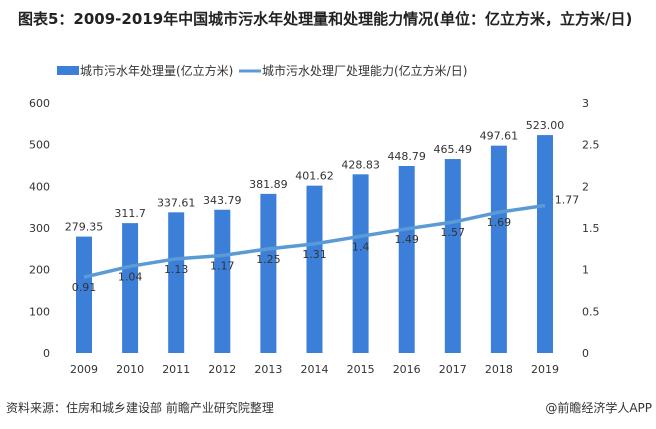  I want to click on legend-bar-label: 城市污水年处理量(亿立方米), so click(156, 70).